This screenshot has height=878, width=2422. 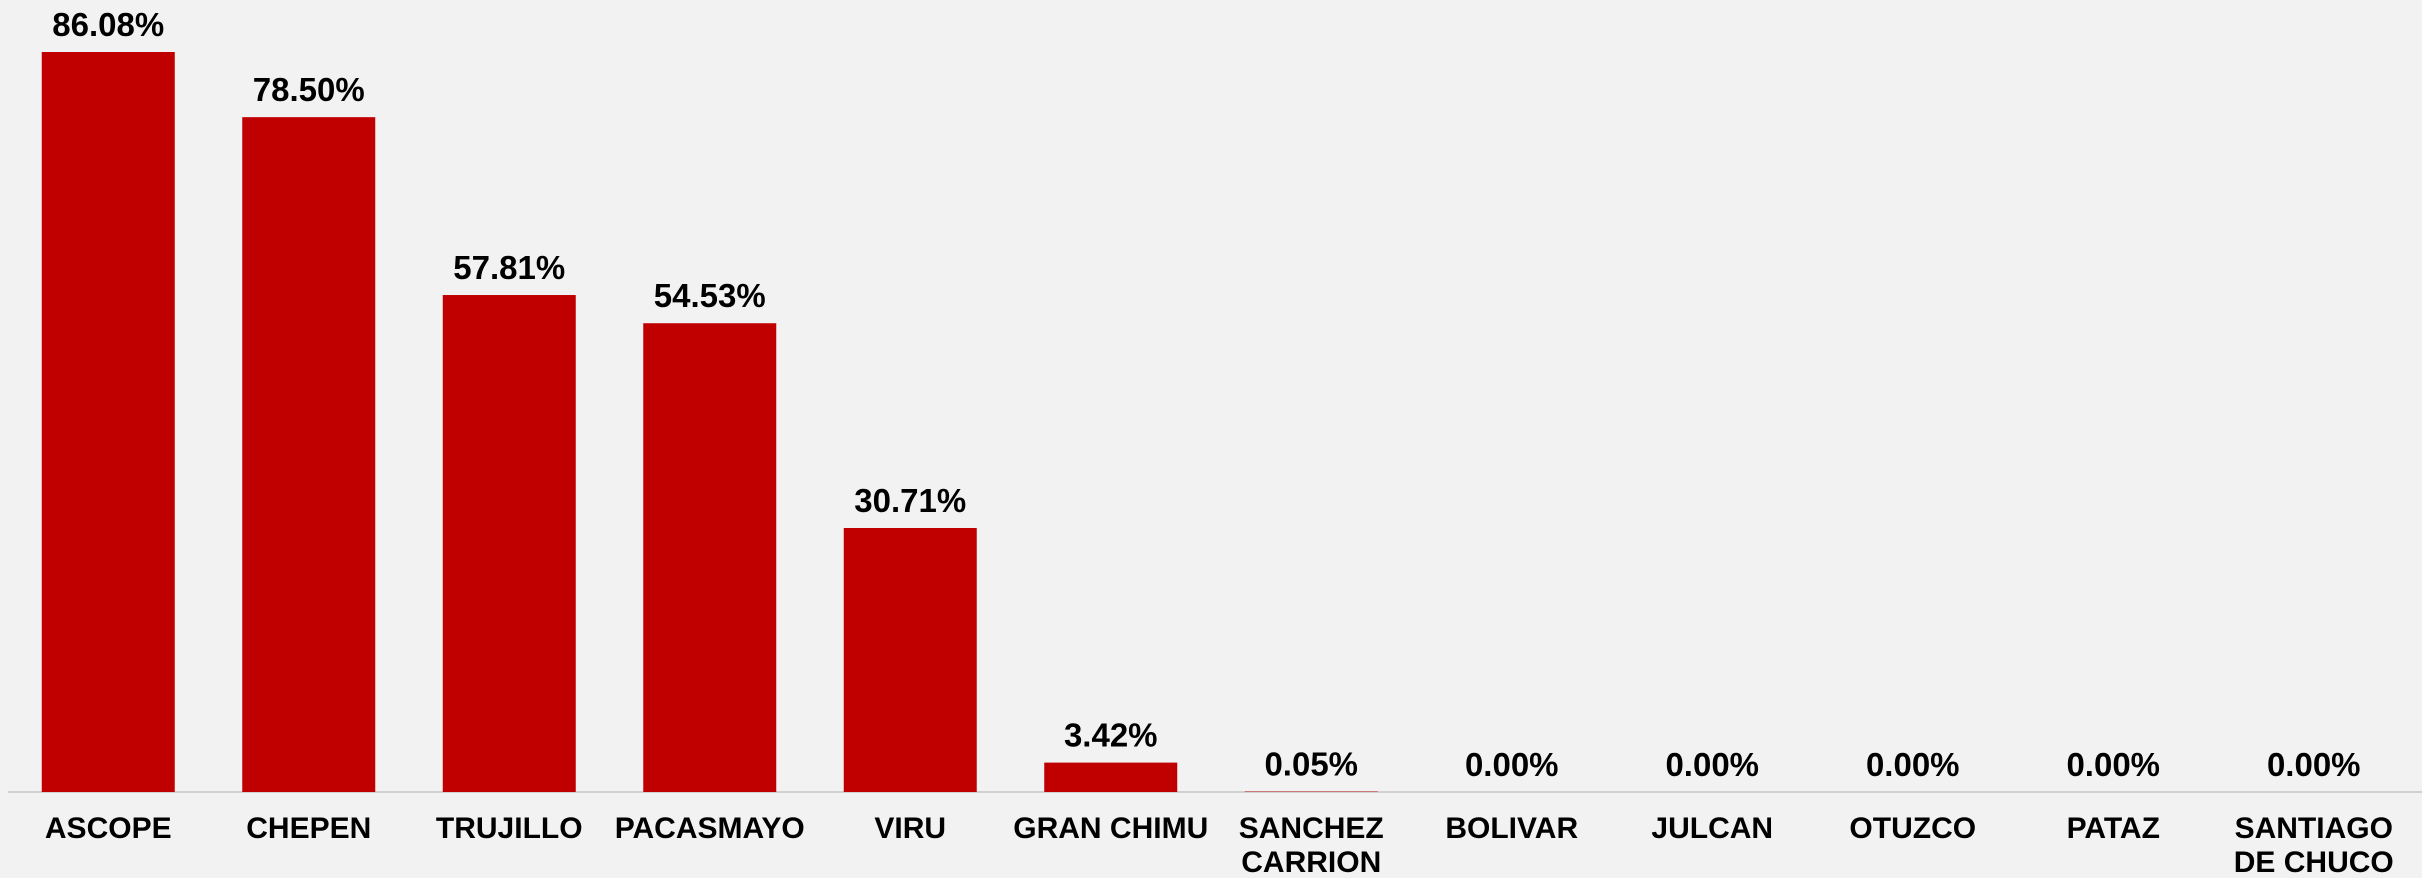 I want to click on value-label: 78.50%, so click(x=309, y=89).